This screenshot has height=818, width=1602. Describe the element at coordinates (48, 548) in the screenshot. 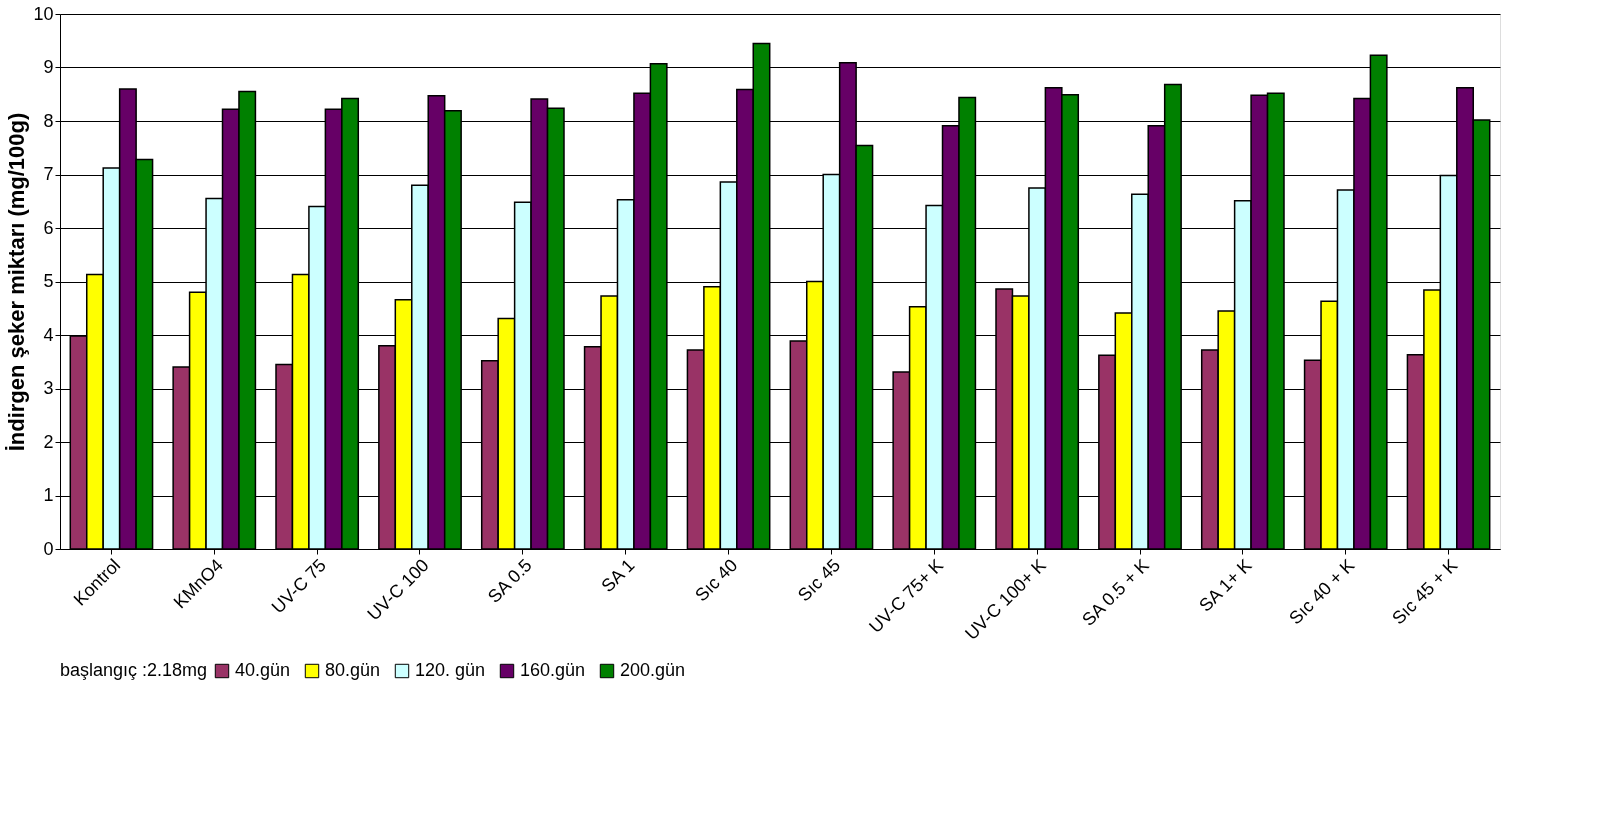

I see `y-tick-label: 0` at that location.